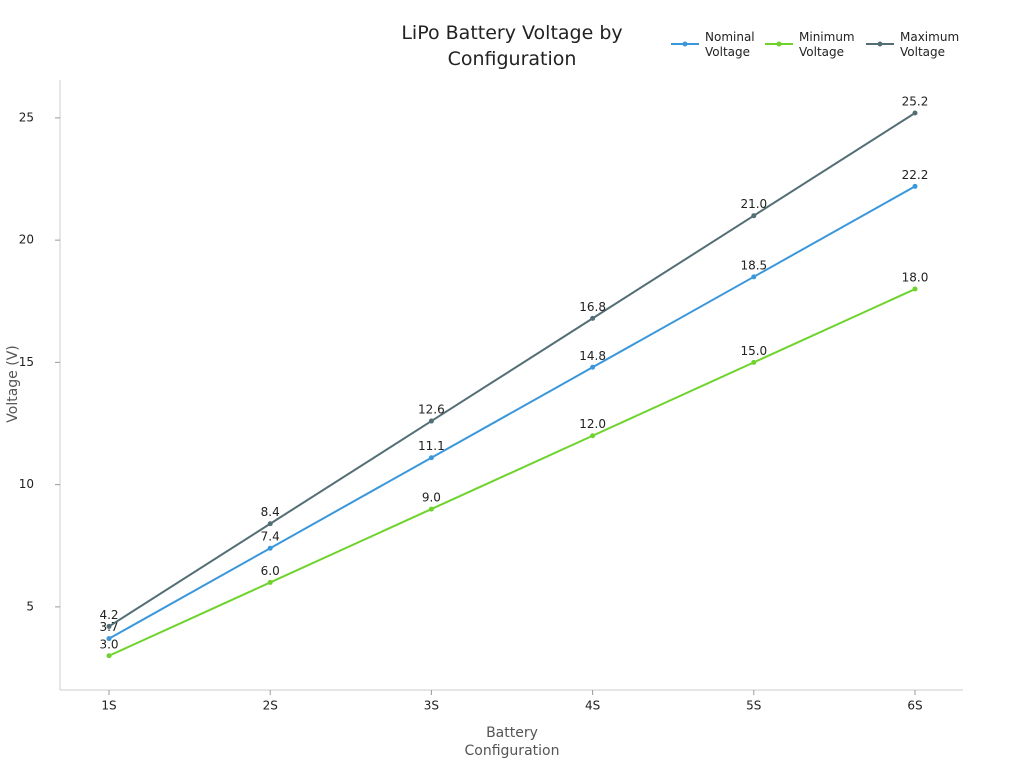 This screenshot has width=1024, height=768. I want to click on data-label: 7.4, so click(270, 537).